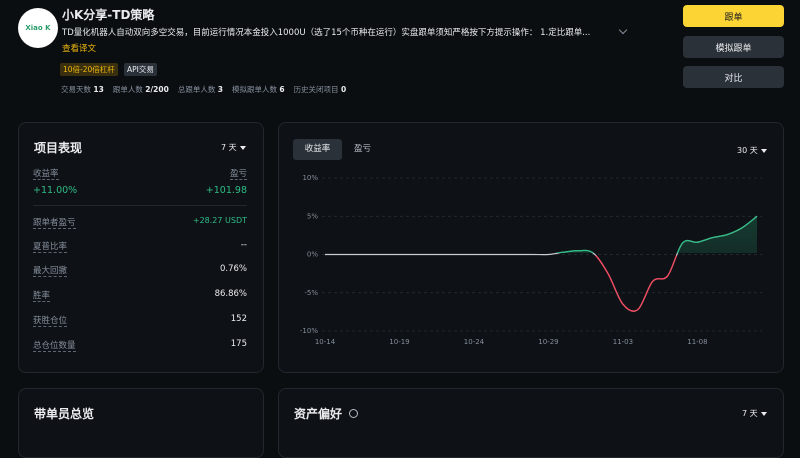 The image size is (800, 458). I want to click on expand-chevron, so click(623, 30).